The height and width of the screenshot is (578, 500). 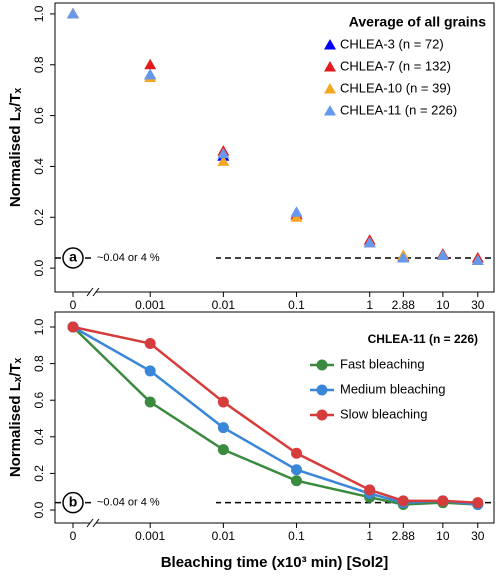 What do you see at coordinates (395, 65) in the screenshot?
I see `legend-label: CHLEA-7 (n = 132)` at bounding box center [395, 65].